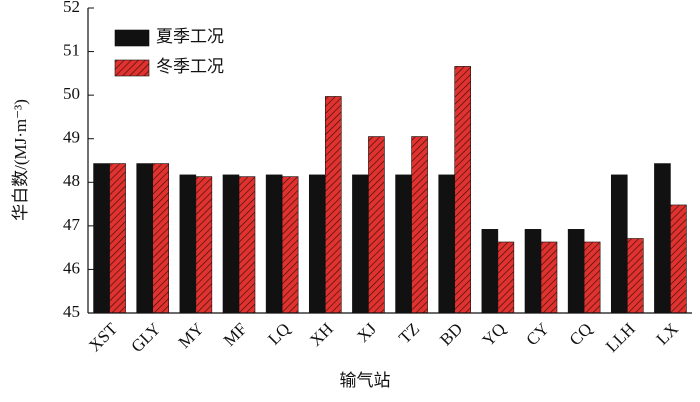 This screenshot has width=700, height=402. What do you see at coordinates (321, 334) in the screenshot?
I see `x-tick-label: XH` at bounding box center [321, 334].